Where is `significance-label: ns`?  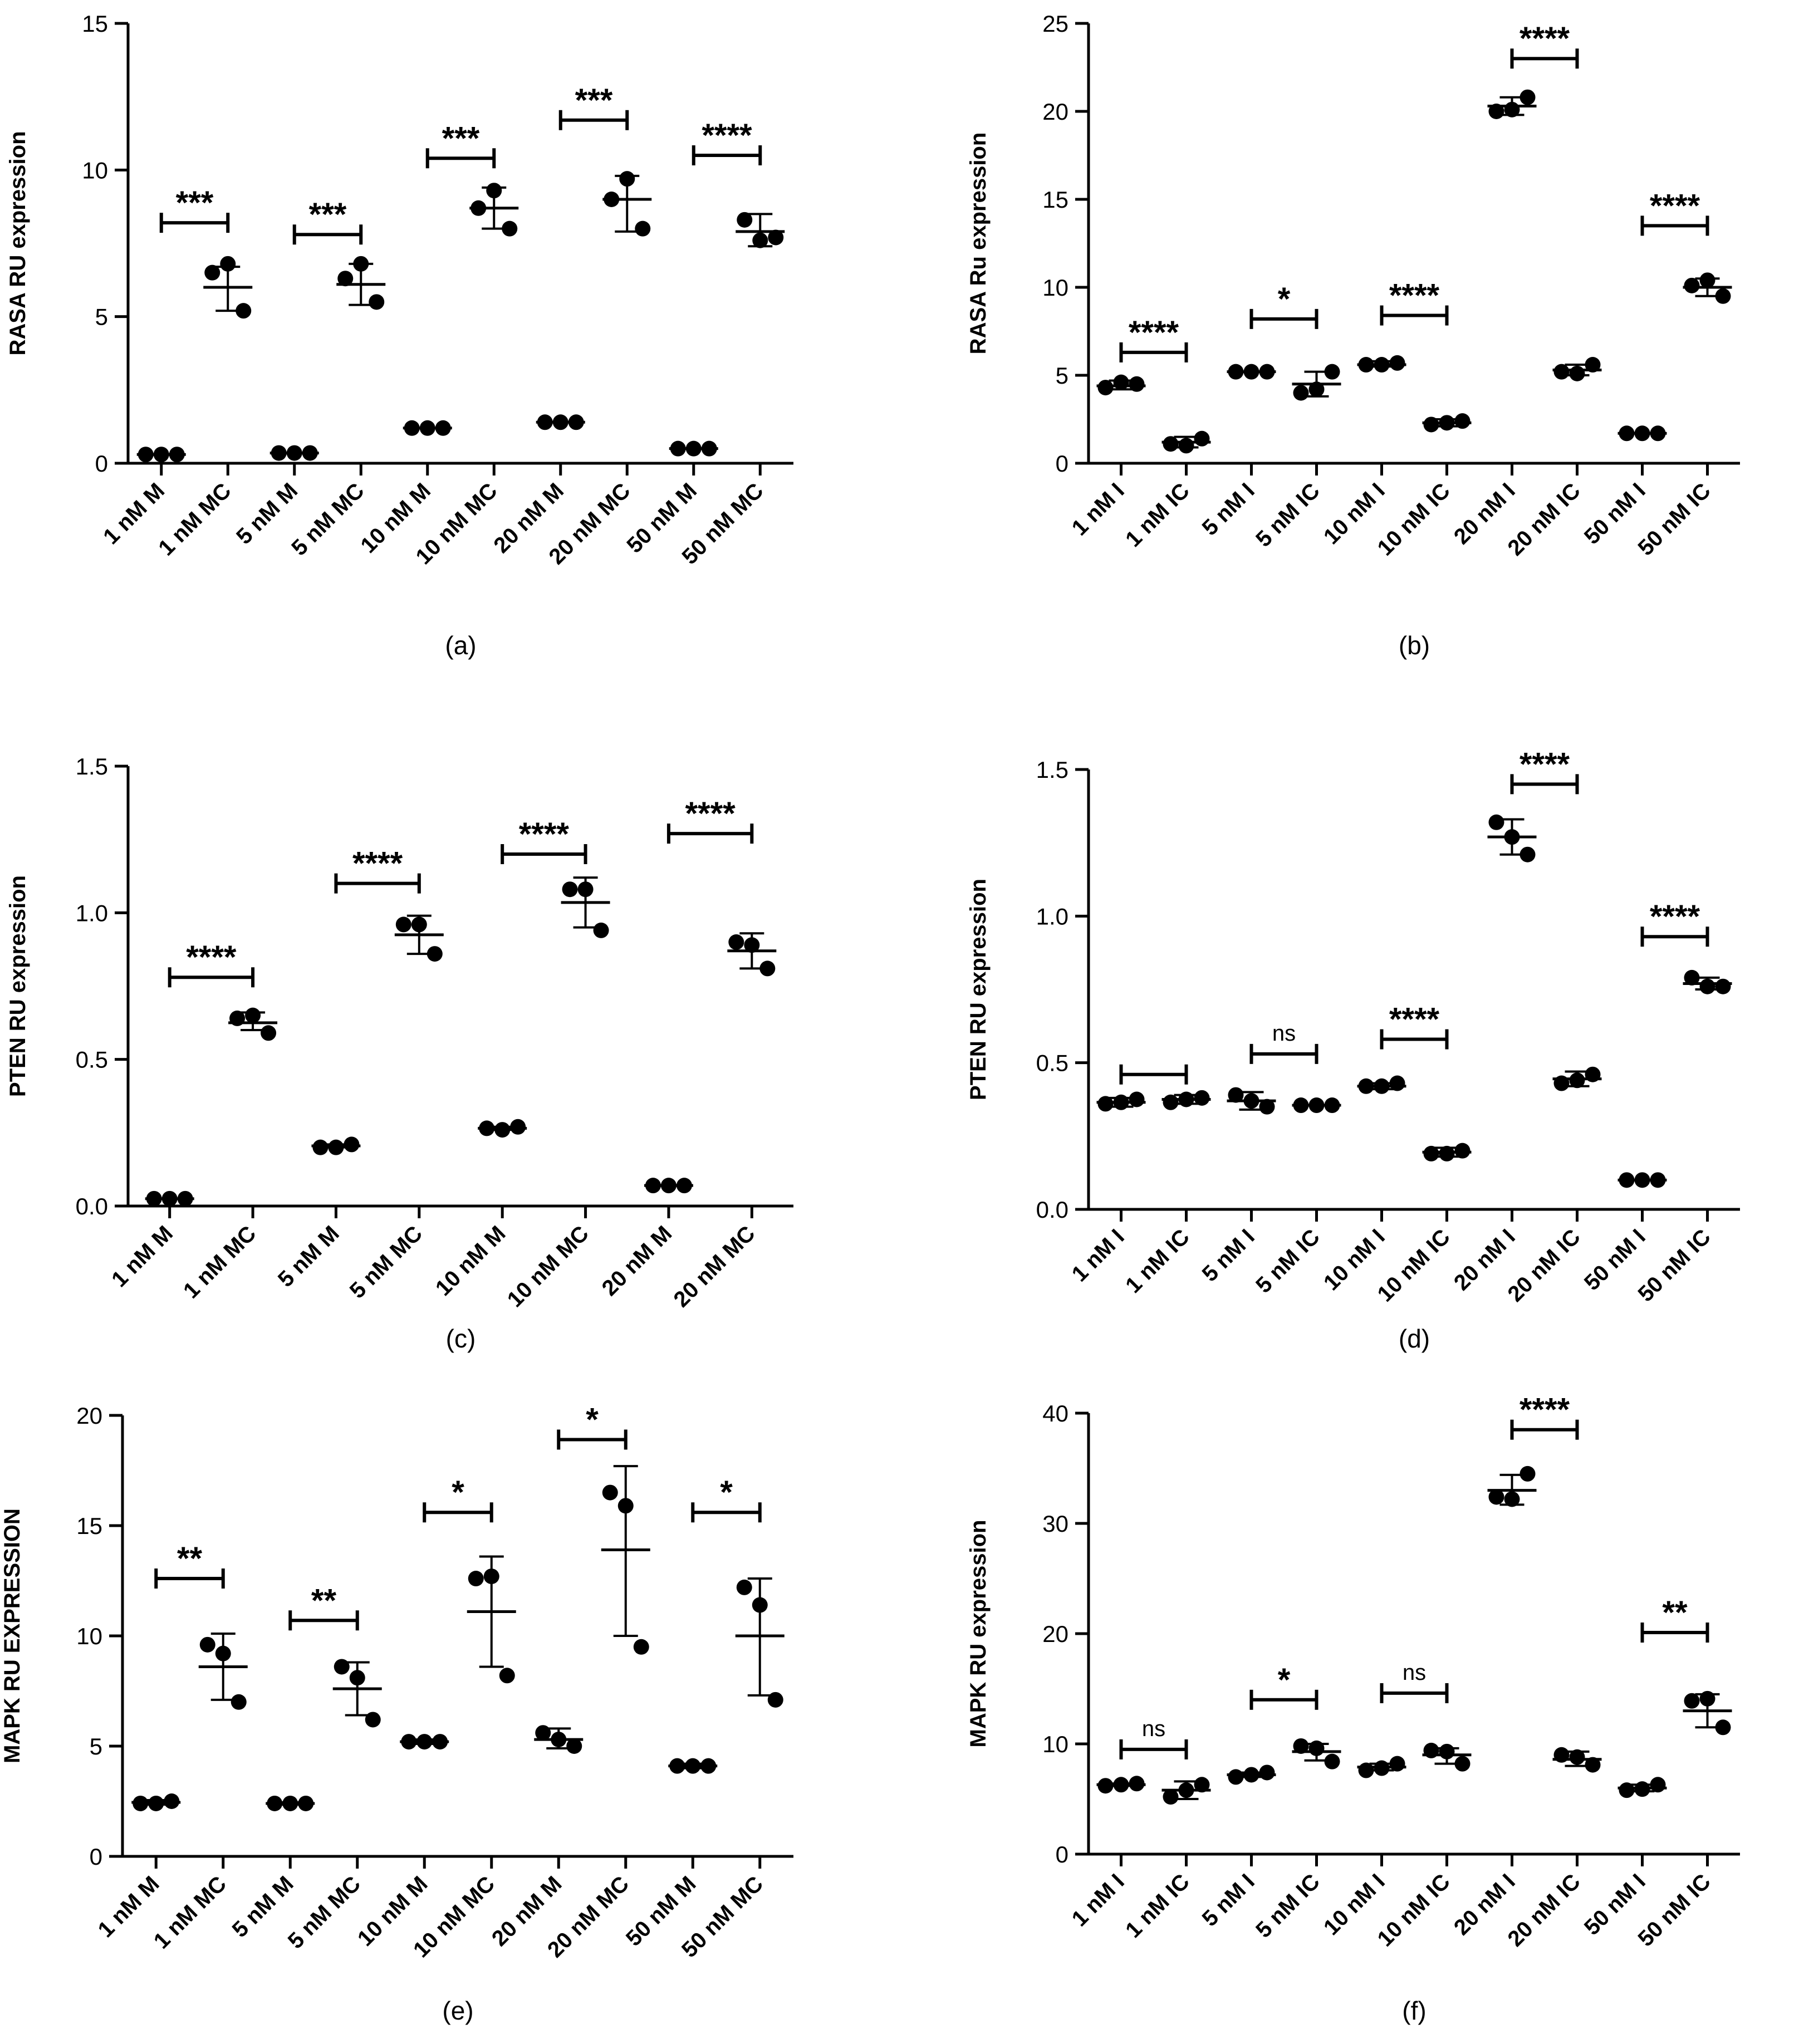 significance-label: ns is located at coordinates (1153, 1729).